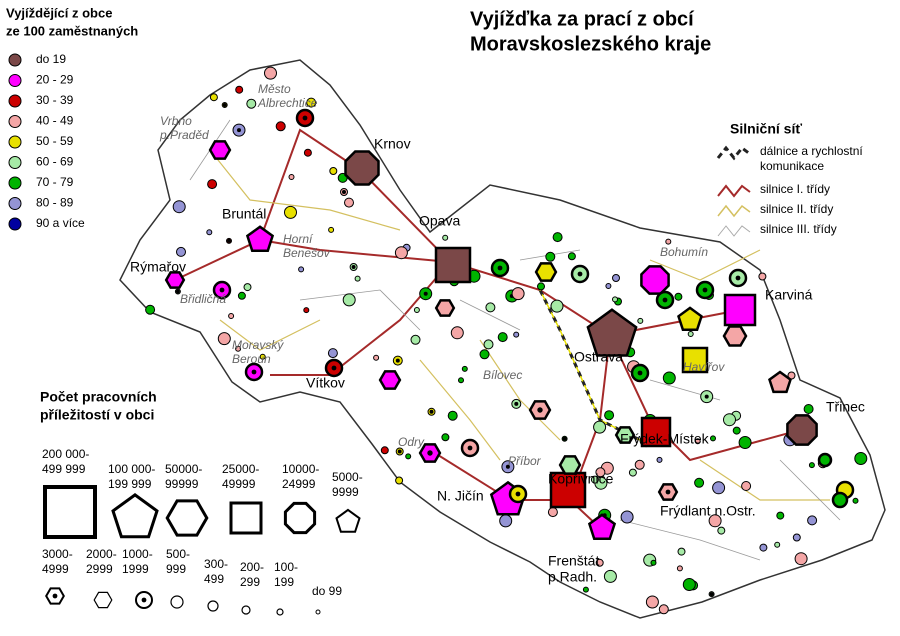 The image size is (900, 636). I want to click on town-label: Kopřivnice, so click(581, 479).